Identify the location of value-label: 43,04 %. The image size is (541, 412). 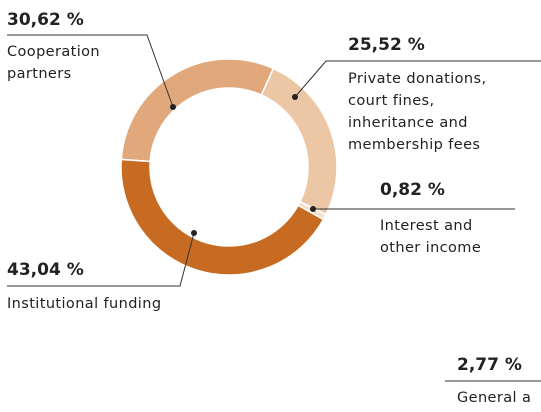
(45, 270).